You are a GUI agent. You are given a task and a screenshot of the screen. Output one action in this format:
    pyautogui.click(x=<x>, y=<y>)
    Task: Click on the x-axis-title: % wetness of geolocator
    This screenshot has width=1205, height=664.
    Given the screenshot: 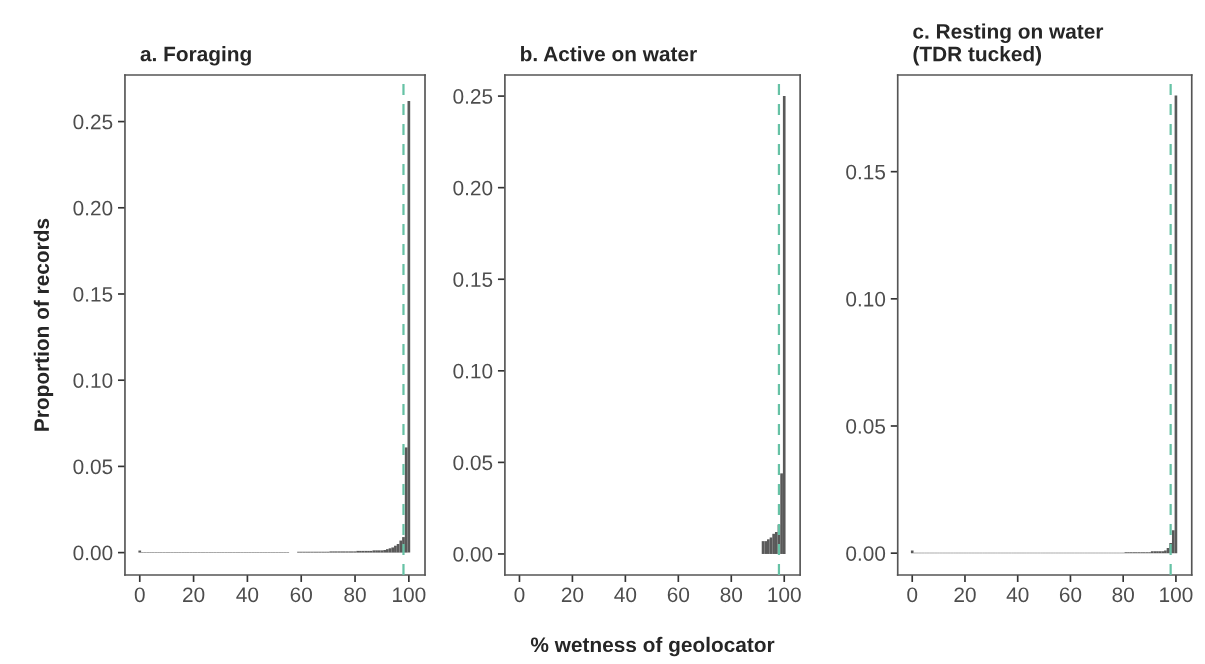 What is the action you would take?
    pyautogui.click(x=652, y=646)
    